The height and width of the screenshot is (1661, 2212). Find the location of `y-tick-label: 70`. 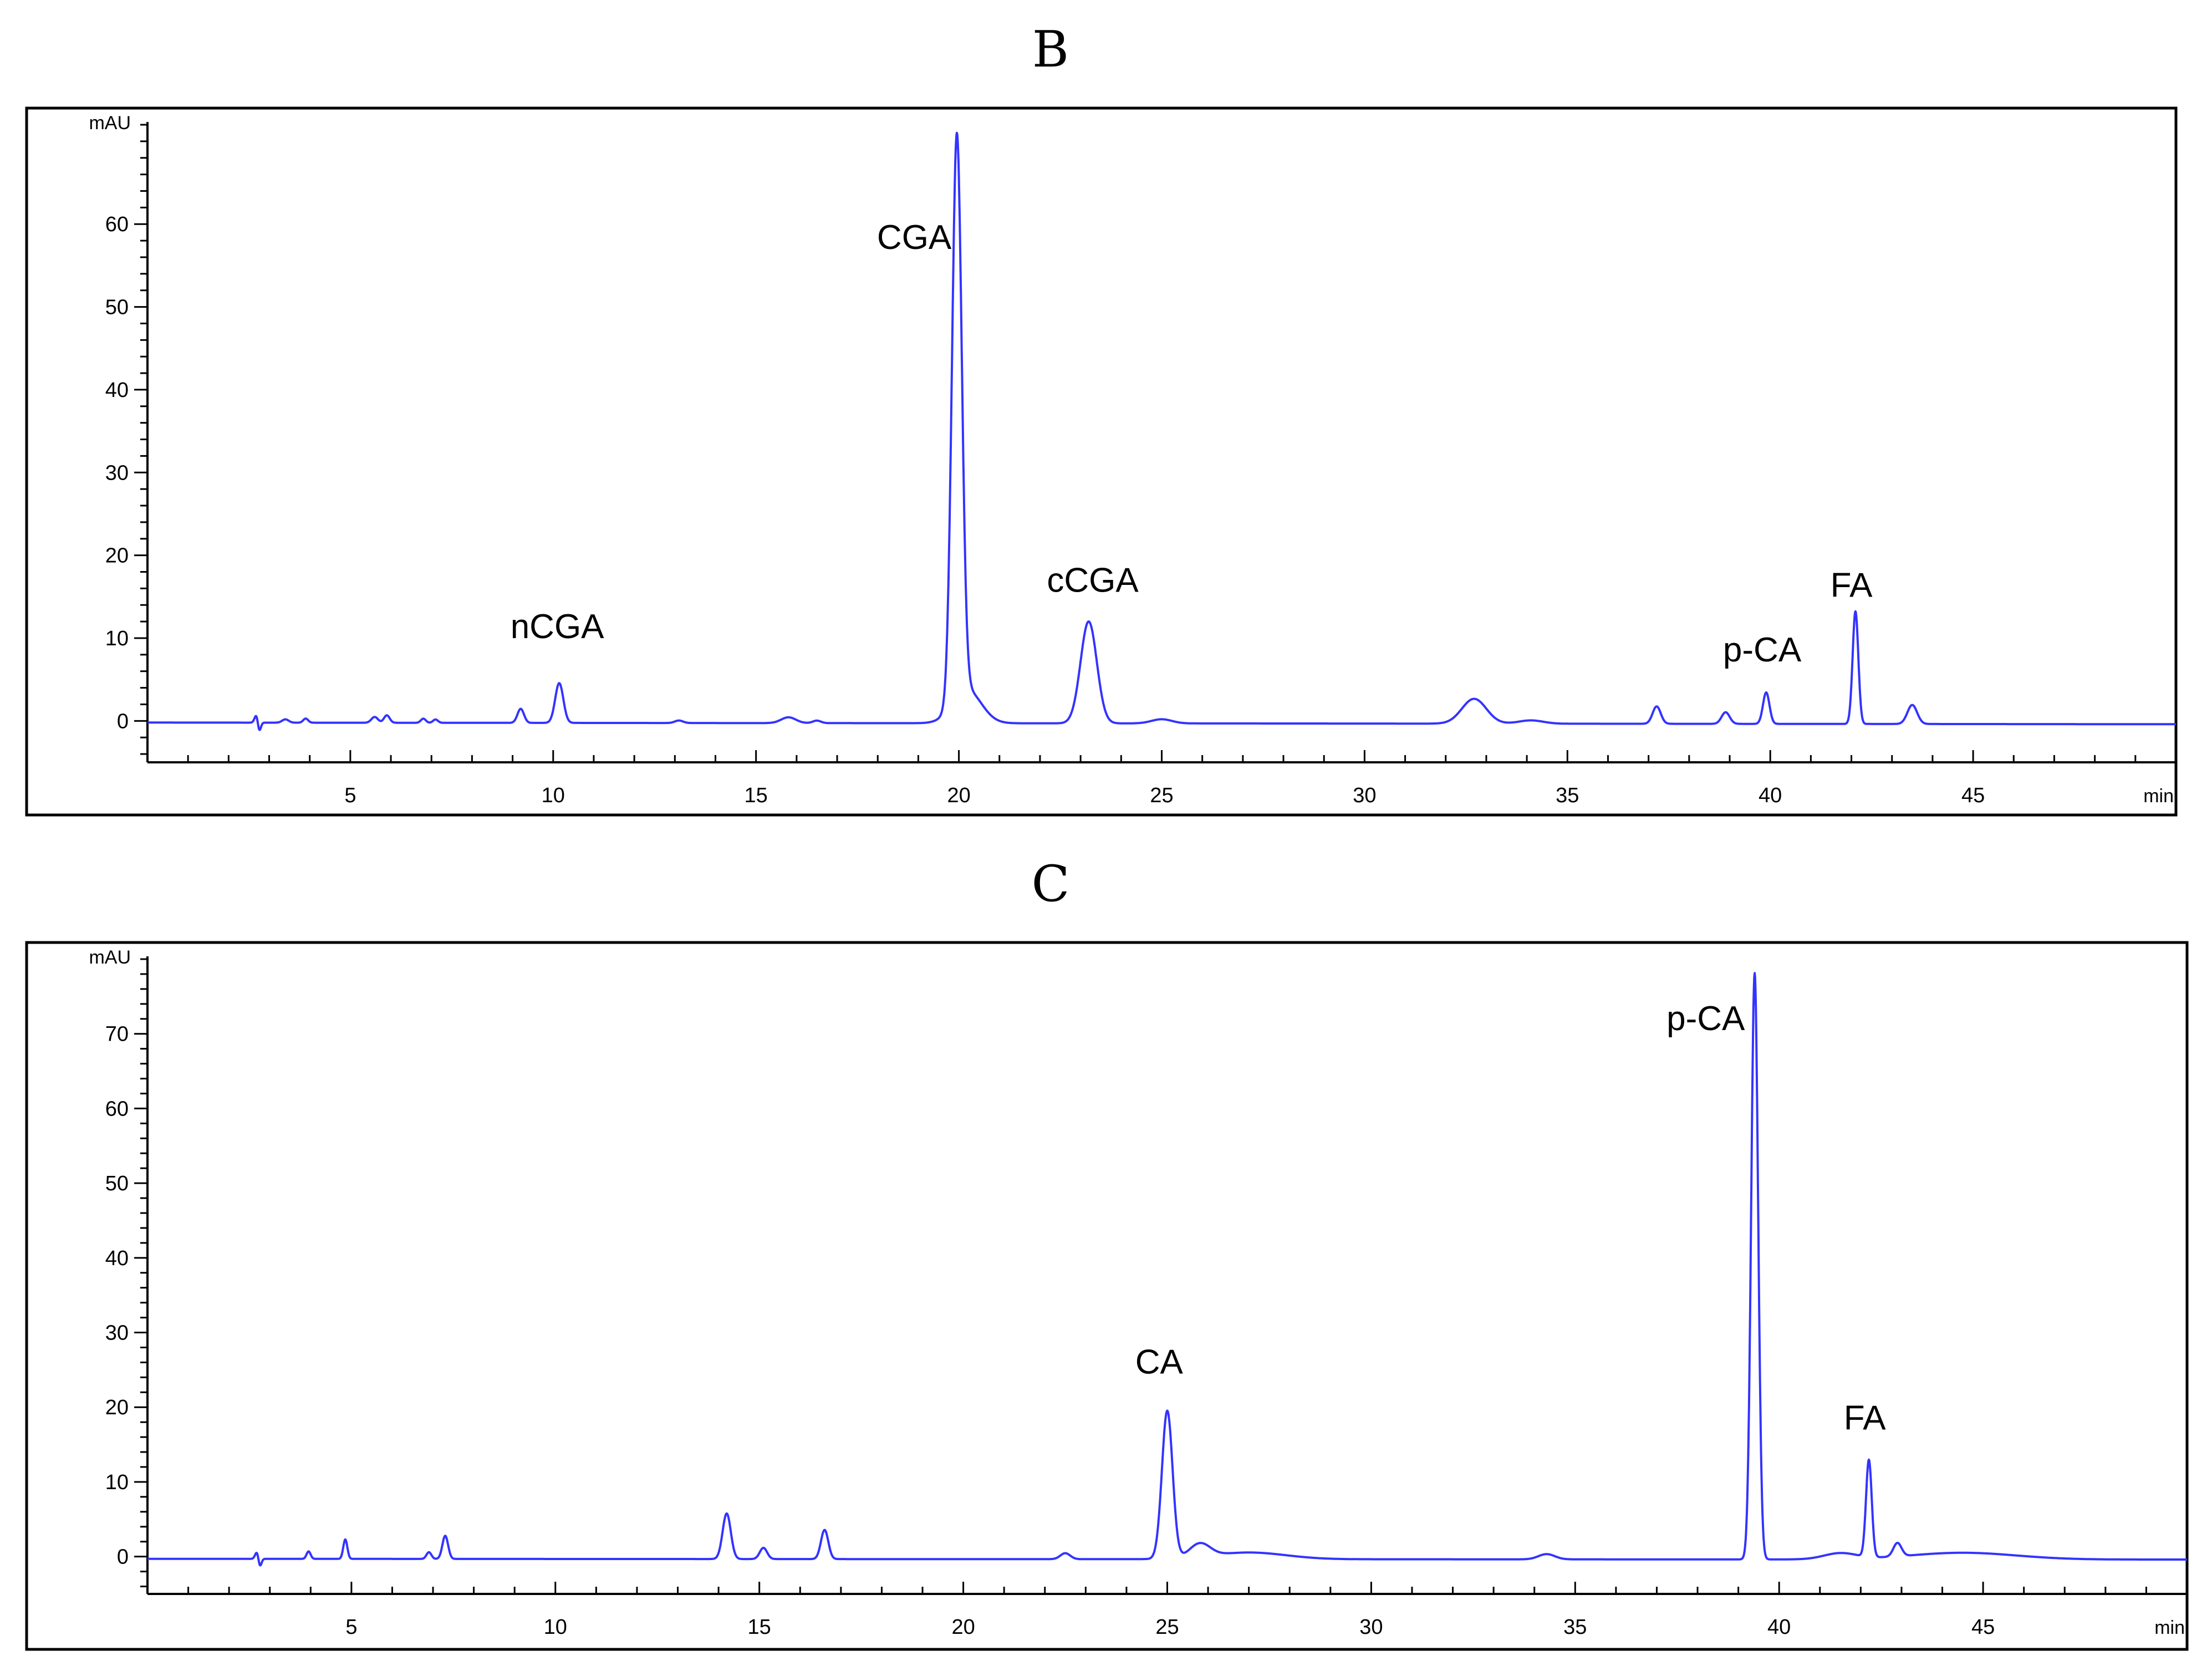

y-tick-label: 70 is located at coordinates (117, 1034).